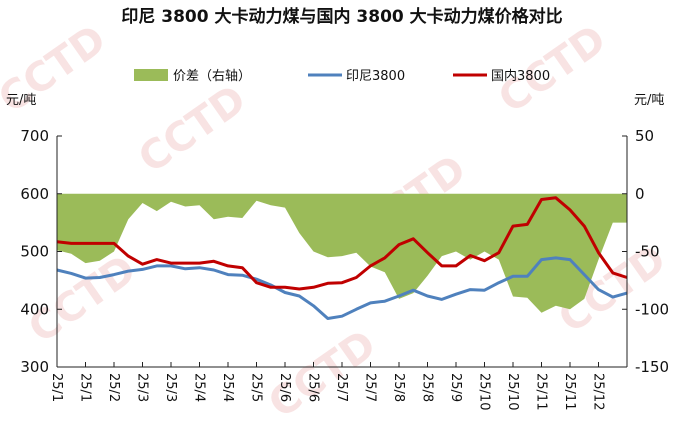  Describe the element at coordinates (34, 309) in the screenshot. I see `left-tick-label: 400` at that location.